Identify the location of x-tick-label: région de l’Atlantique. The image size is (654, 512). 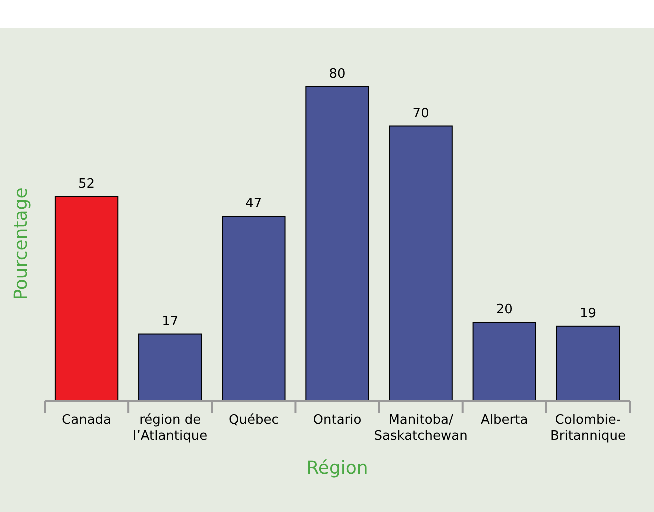
(170, 428).